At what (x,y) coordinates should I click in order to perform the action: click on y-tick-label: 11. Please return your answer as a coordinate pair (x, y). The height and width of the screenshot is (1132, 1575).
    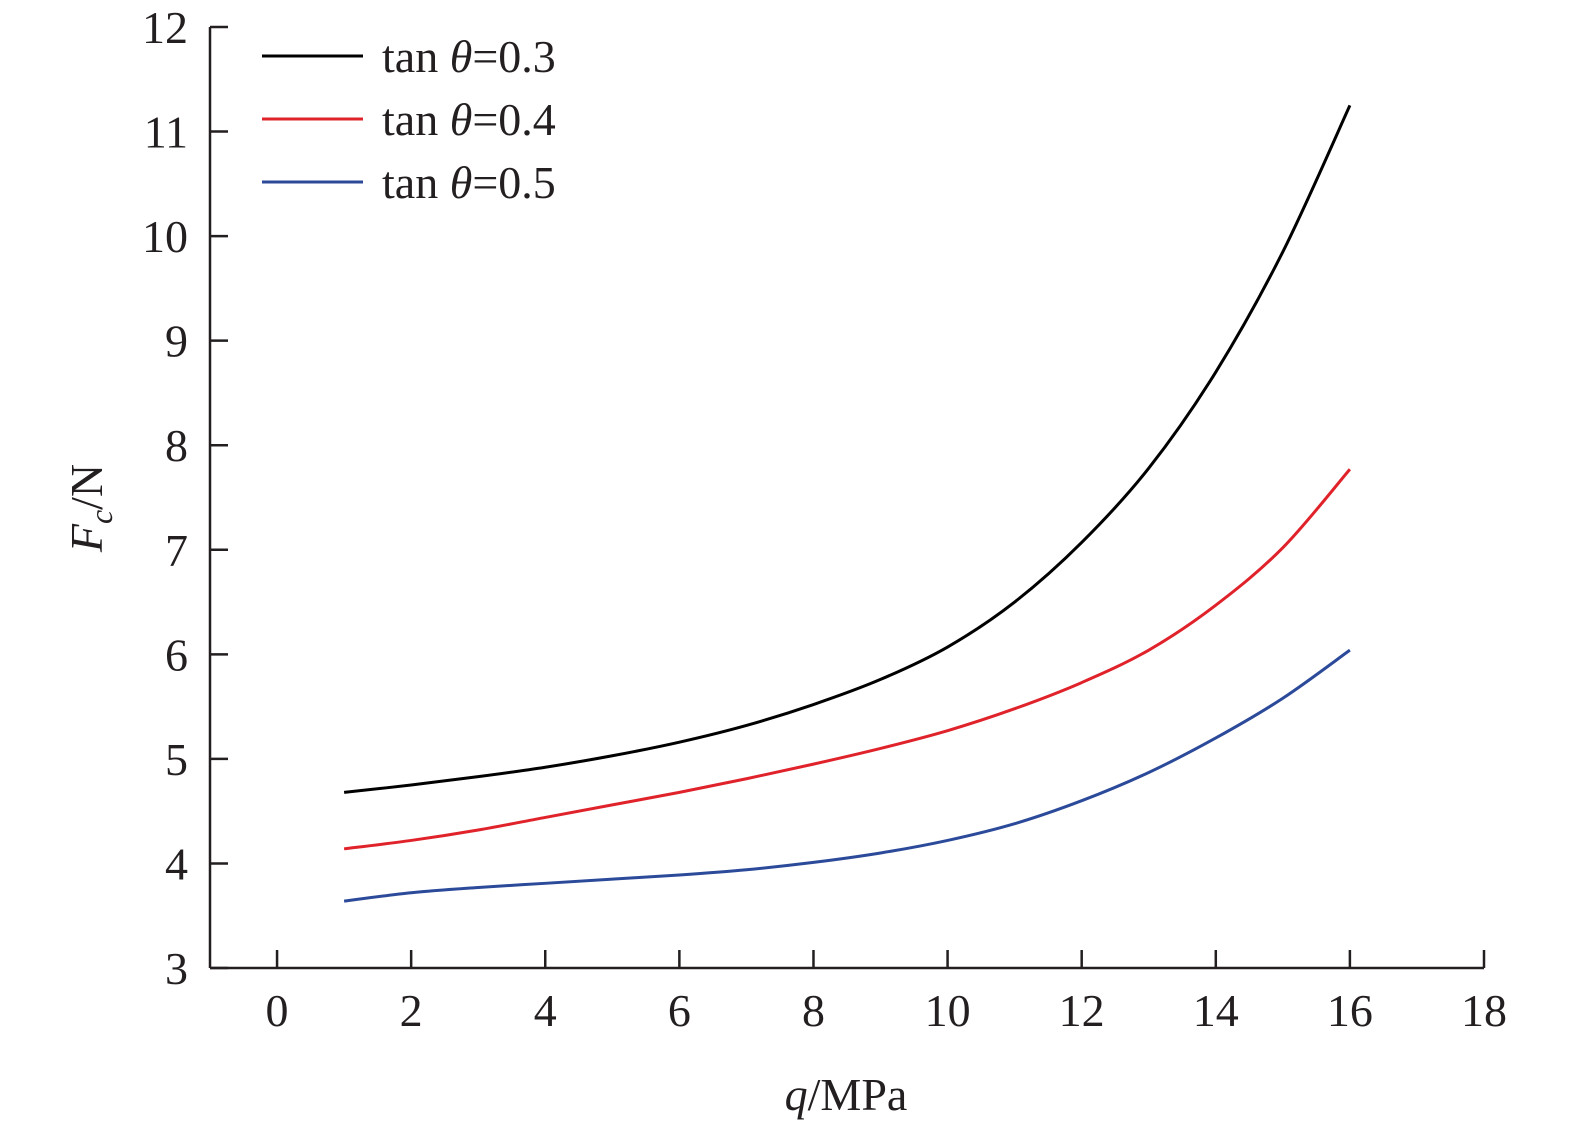
    Looking at the image, I should click on (166, 132).